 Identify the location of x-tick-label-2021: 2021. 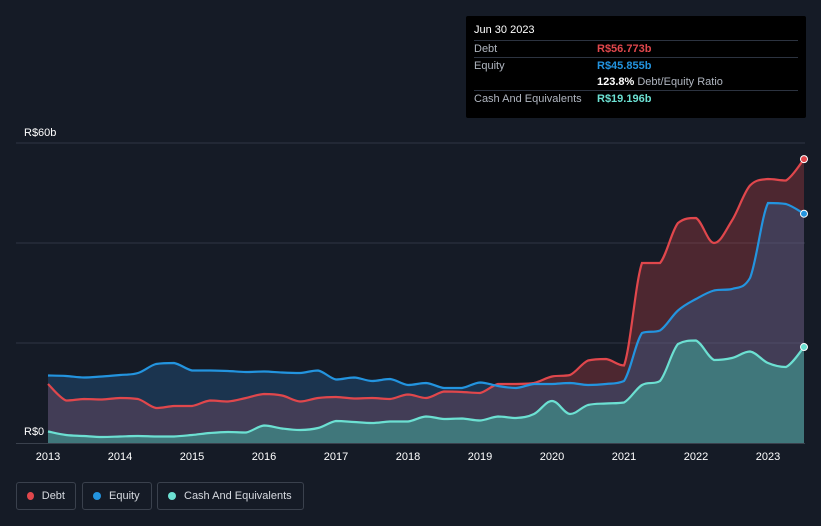
(624, 457).